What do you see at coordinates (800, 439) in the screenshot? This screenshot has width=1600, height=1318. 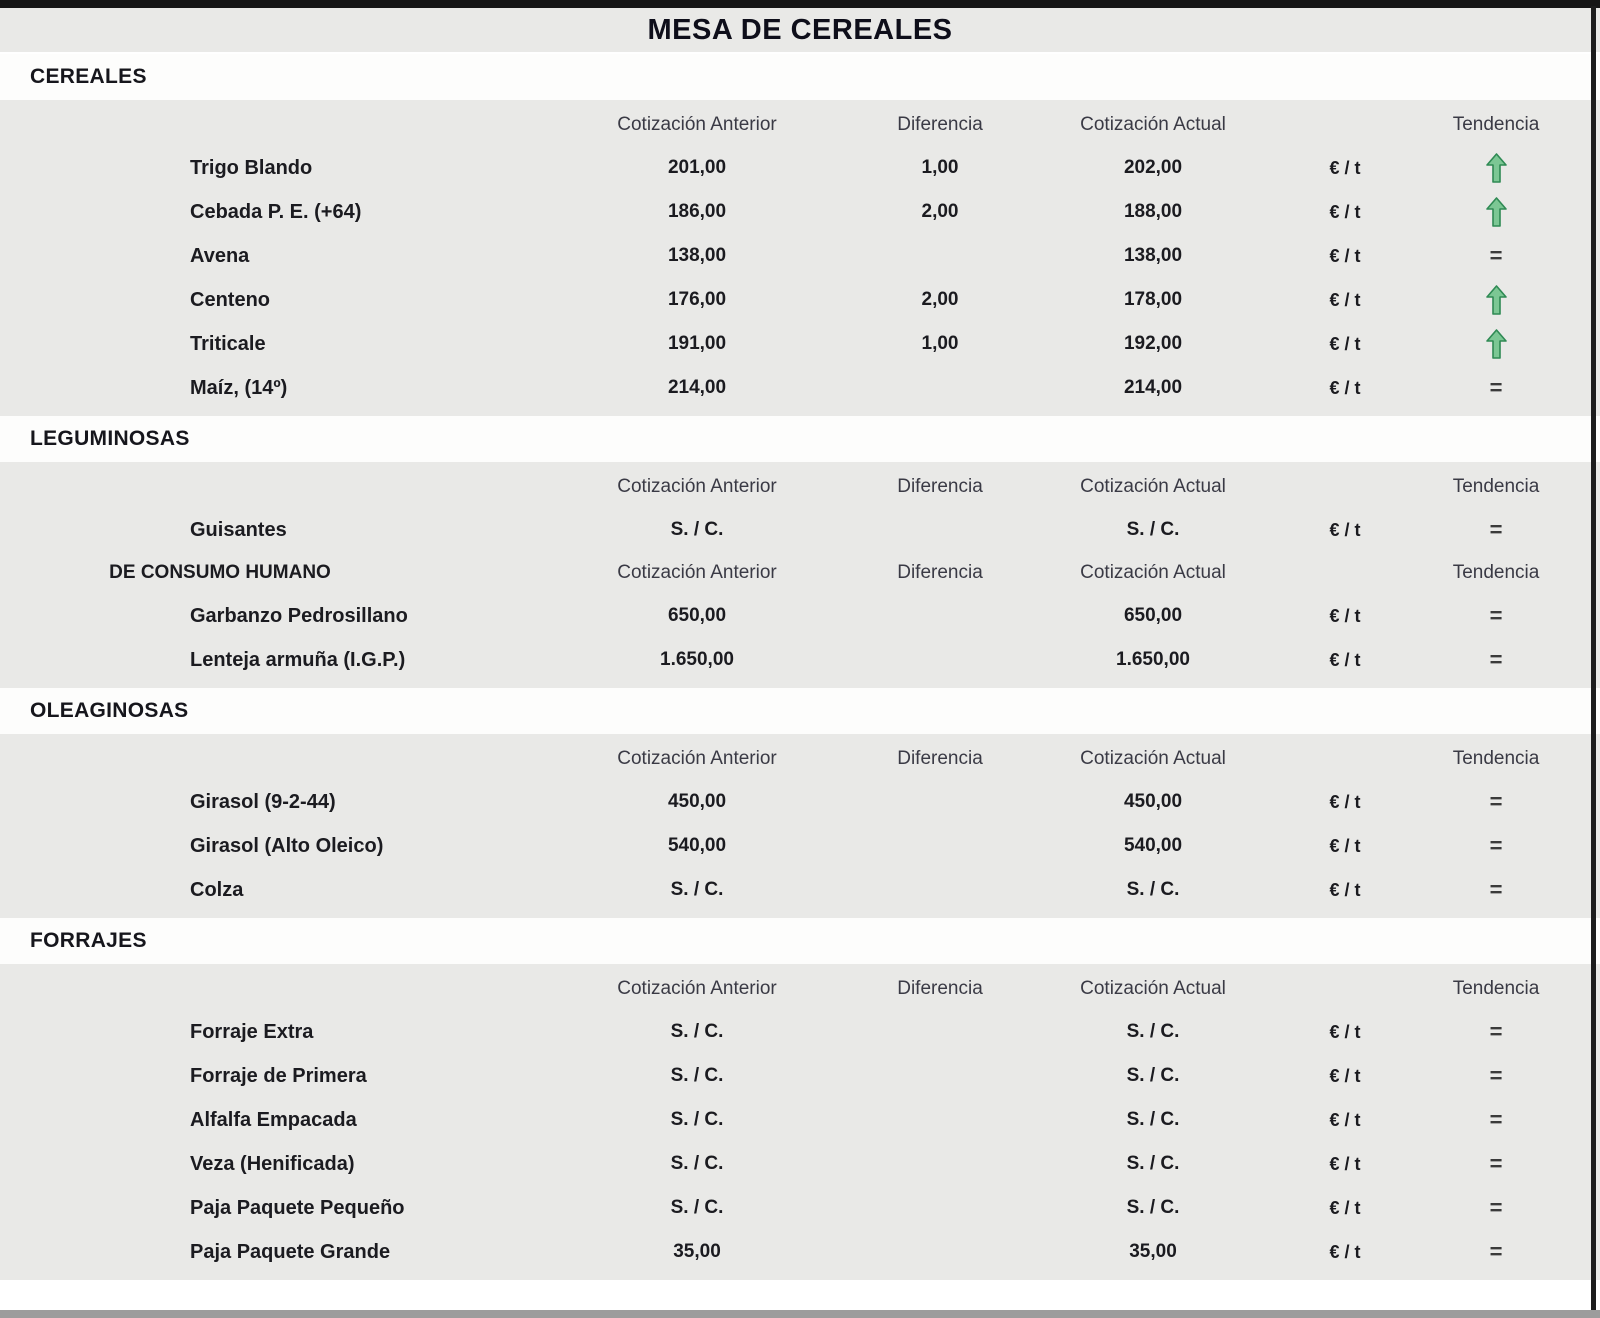 I see `section-header-leguminosas: LEGUMINOSAS` at bounding box center [800, 439].